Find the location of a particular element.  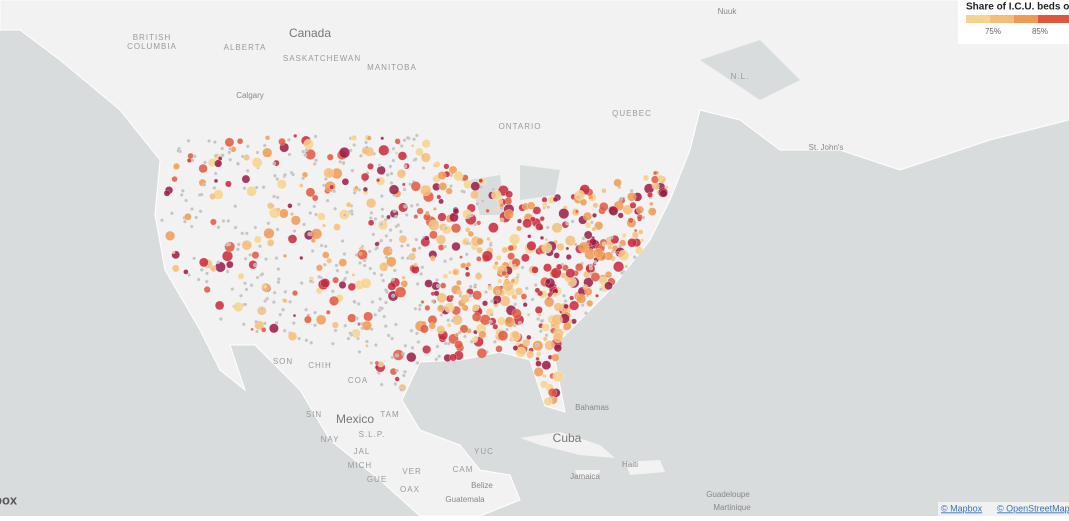

attribution-link: © Mapbox is located at coordinates (962, 508).